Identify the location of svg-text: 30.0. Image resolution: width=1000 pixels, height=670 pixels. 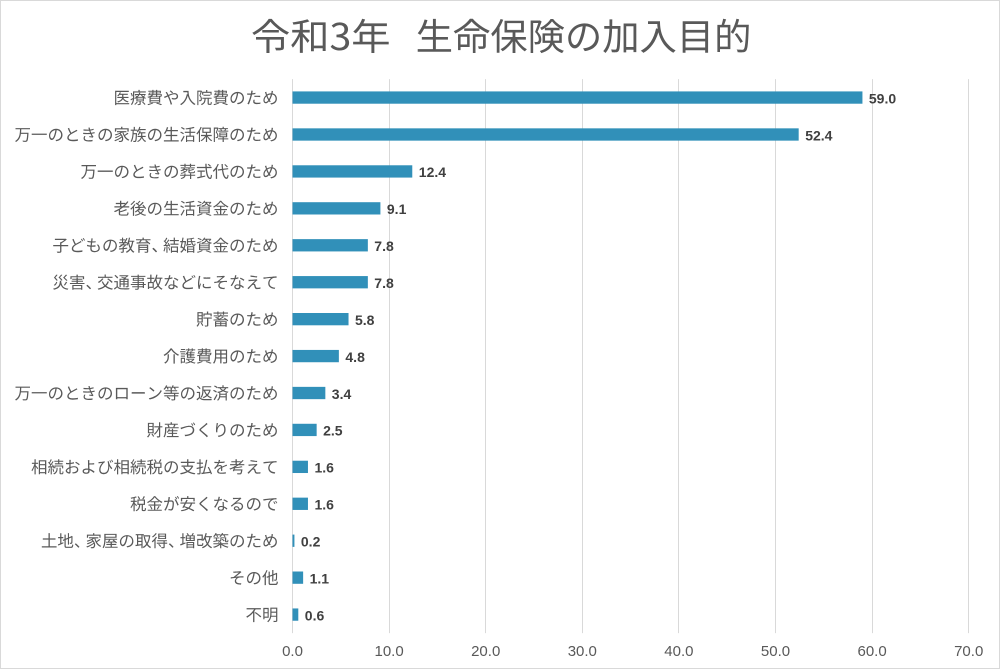
(582, 651).